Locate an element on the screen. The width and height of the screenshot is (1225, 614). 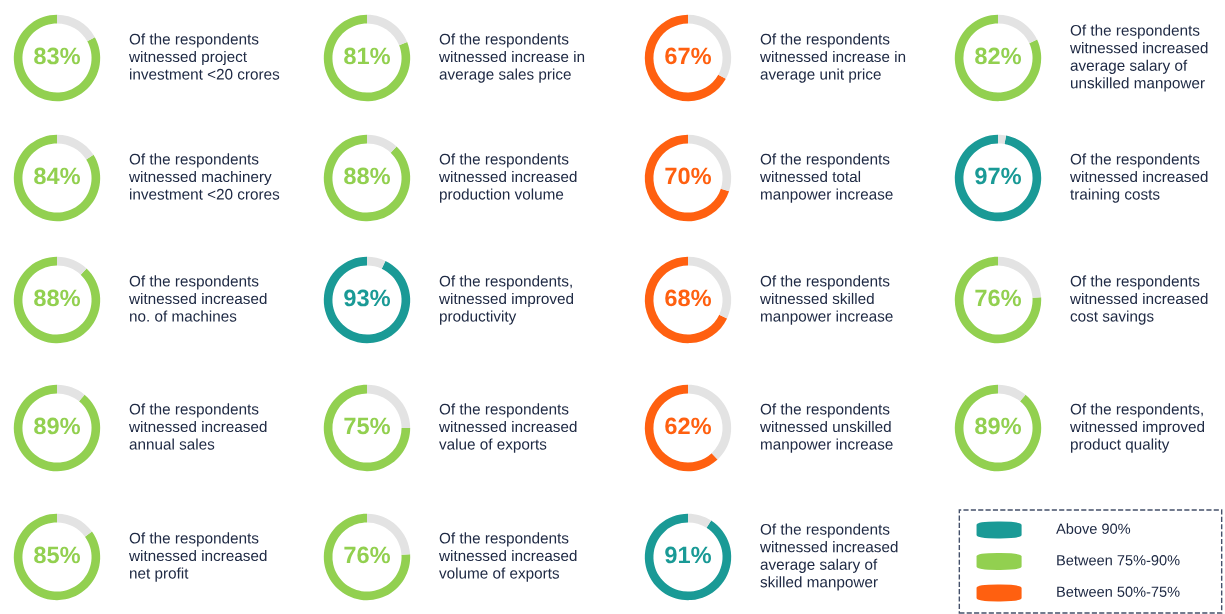
data-label: 70% is located at coordinates (688, 176).